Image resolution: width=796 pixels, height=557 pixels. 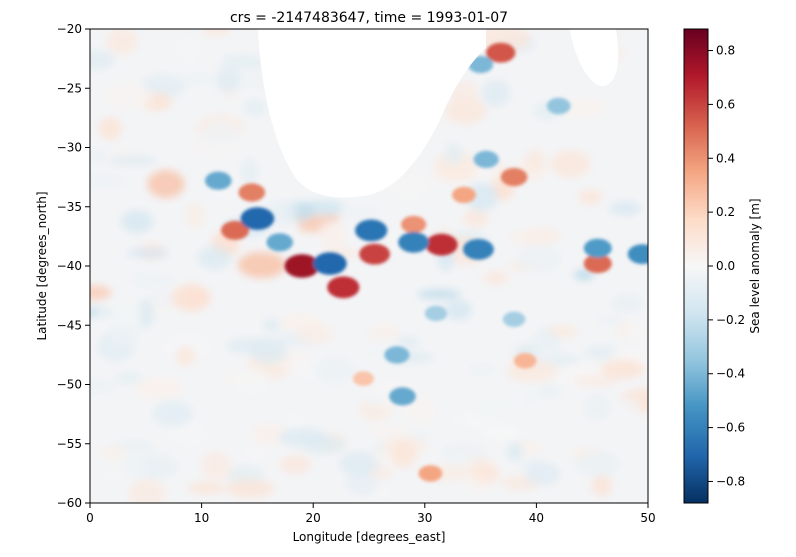 I want to click on y-tick-label: −35, so click(x=69, y=207).